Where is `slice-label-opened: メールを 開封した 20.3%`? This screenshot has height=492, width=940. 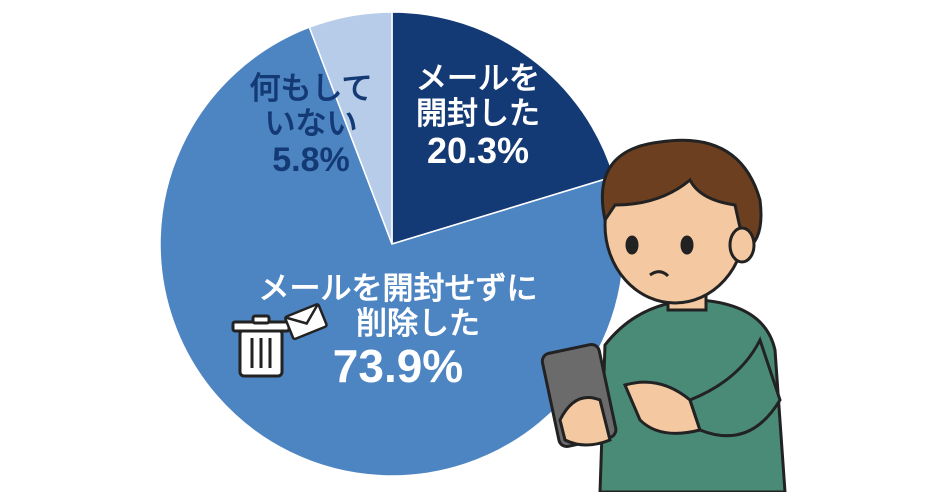 slice-label-opened: メールを 開封した 20.3% is located at coordinates (478, 117).